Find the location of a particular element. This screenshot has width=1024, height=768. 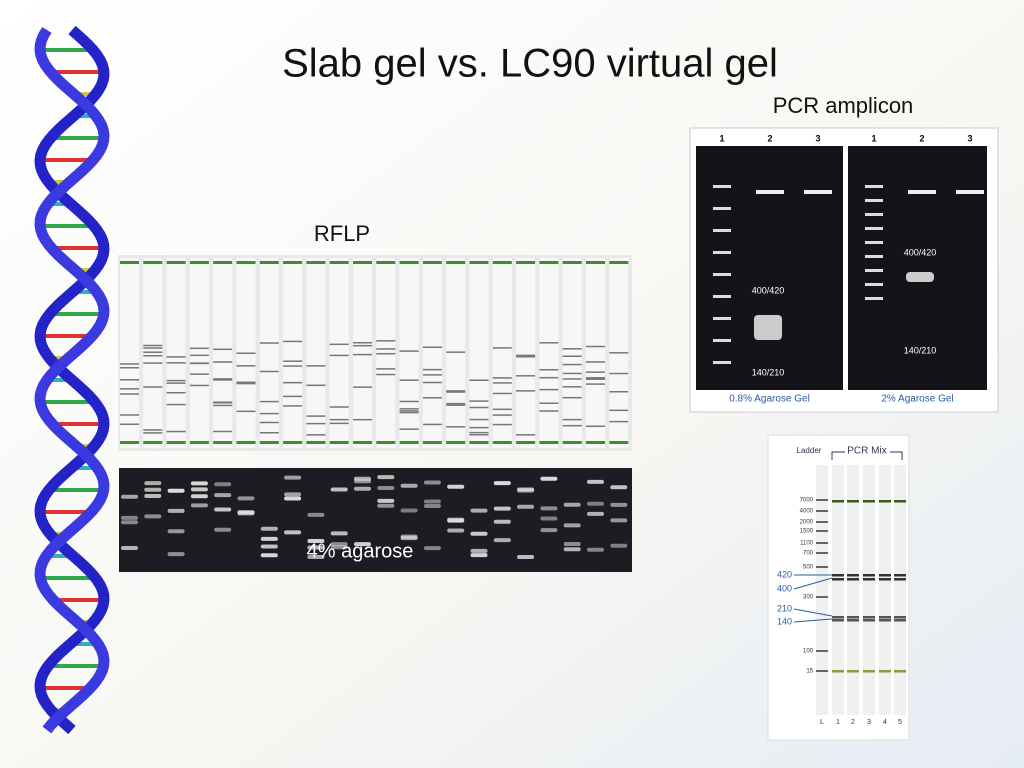

ladder-size: 1500 is located at coordinates (807, 532).